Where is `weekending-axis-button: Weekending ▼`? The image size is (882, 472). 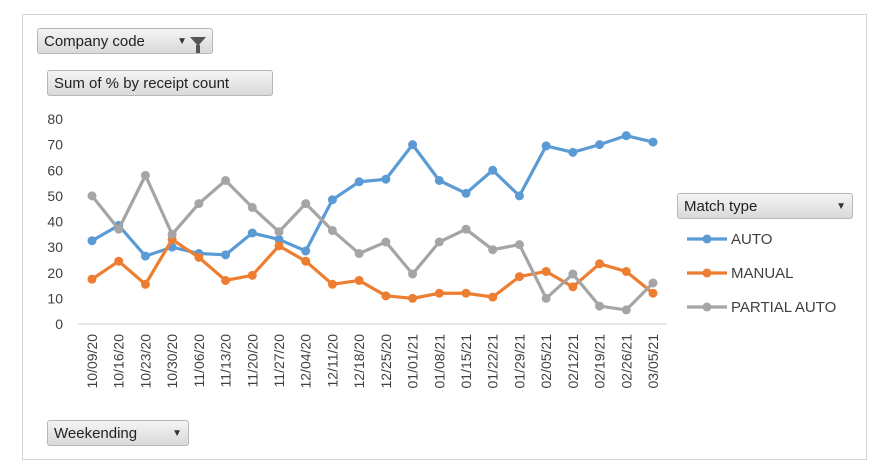 weekending-axis-button: Weekending ▼ is located at coordinates (118, 433).